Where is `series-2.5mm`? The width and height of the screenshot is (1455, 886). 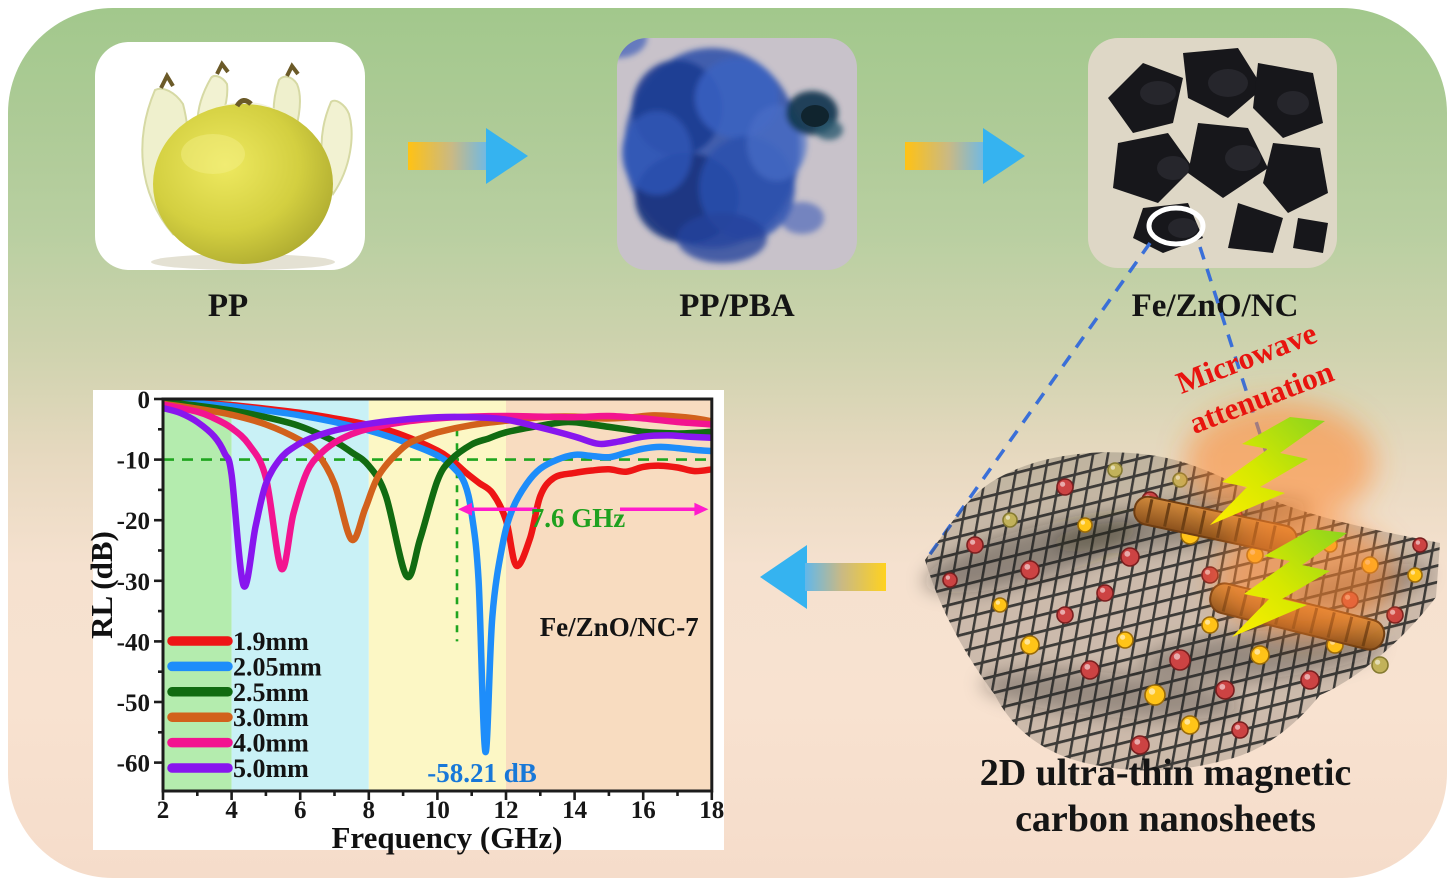 series-2.5mm is located at coordinates (437, 490).